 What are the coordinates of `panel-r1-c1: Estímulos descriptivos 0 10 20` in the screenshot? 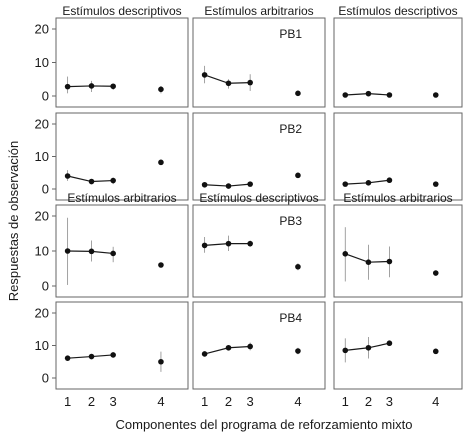 It's located at (112, 56).